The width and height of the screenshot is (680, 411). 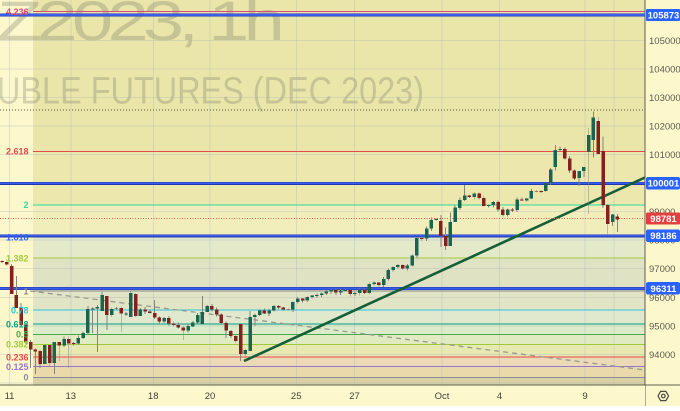 What do you see at coordinates (662, 269) in the screenshot?
I see `svg-text: 97000` at bounding box center [662, 269].